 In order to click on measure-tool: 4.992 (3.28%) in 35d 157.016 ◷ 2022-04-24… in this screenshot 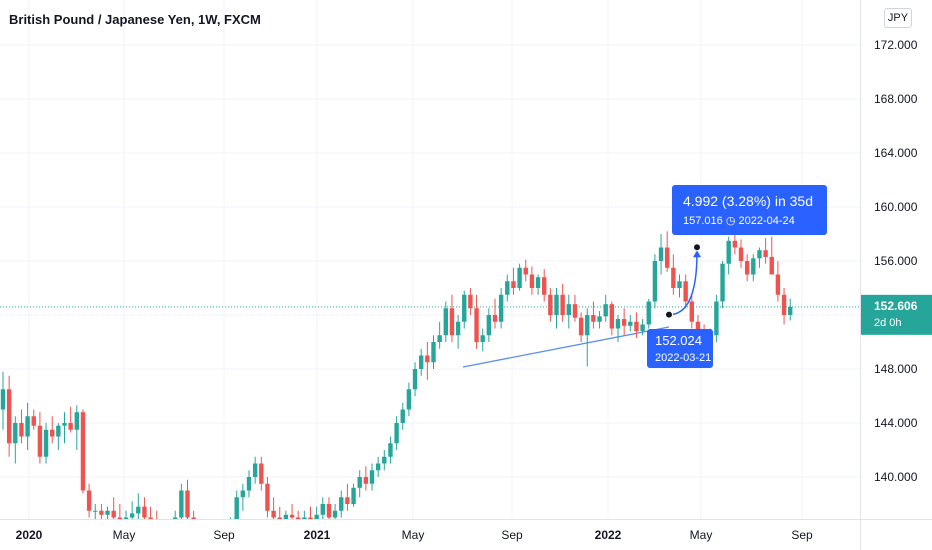, I will do `click(737, 276)`.